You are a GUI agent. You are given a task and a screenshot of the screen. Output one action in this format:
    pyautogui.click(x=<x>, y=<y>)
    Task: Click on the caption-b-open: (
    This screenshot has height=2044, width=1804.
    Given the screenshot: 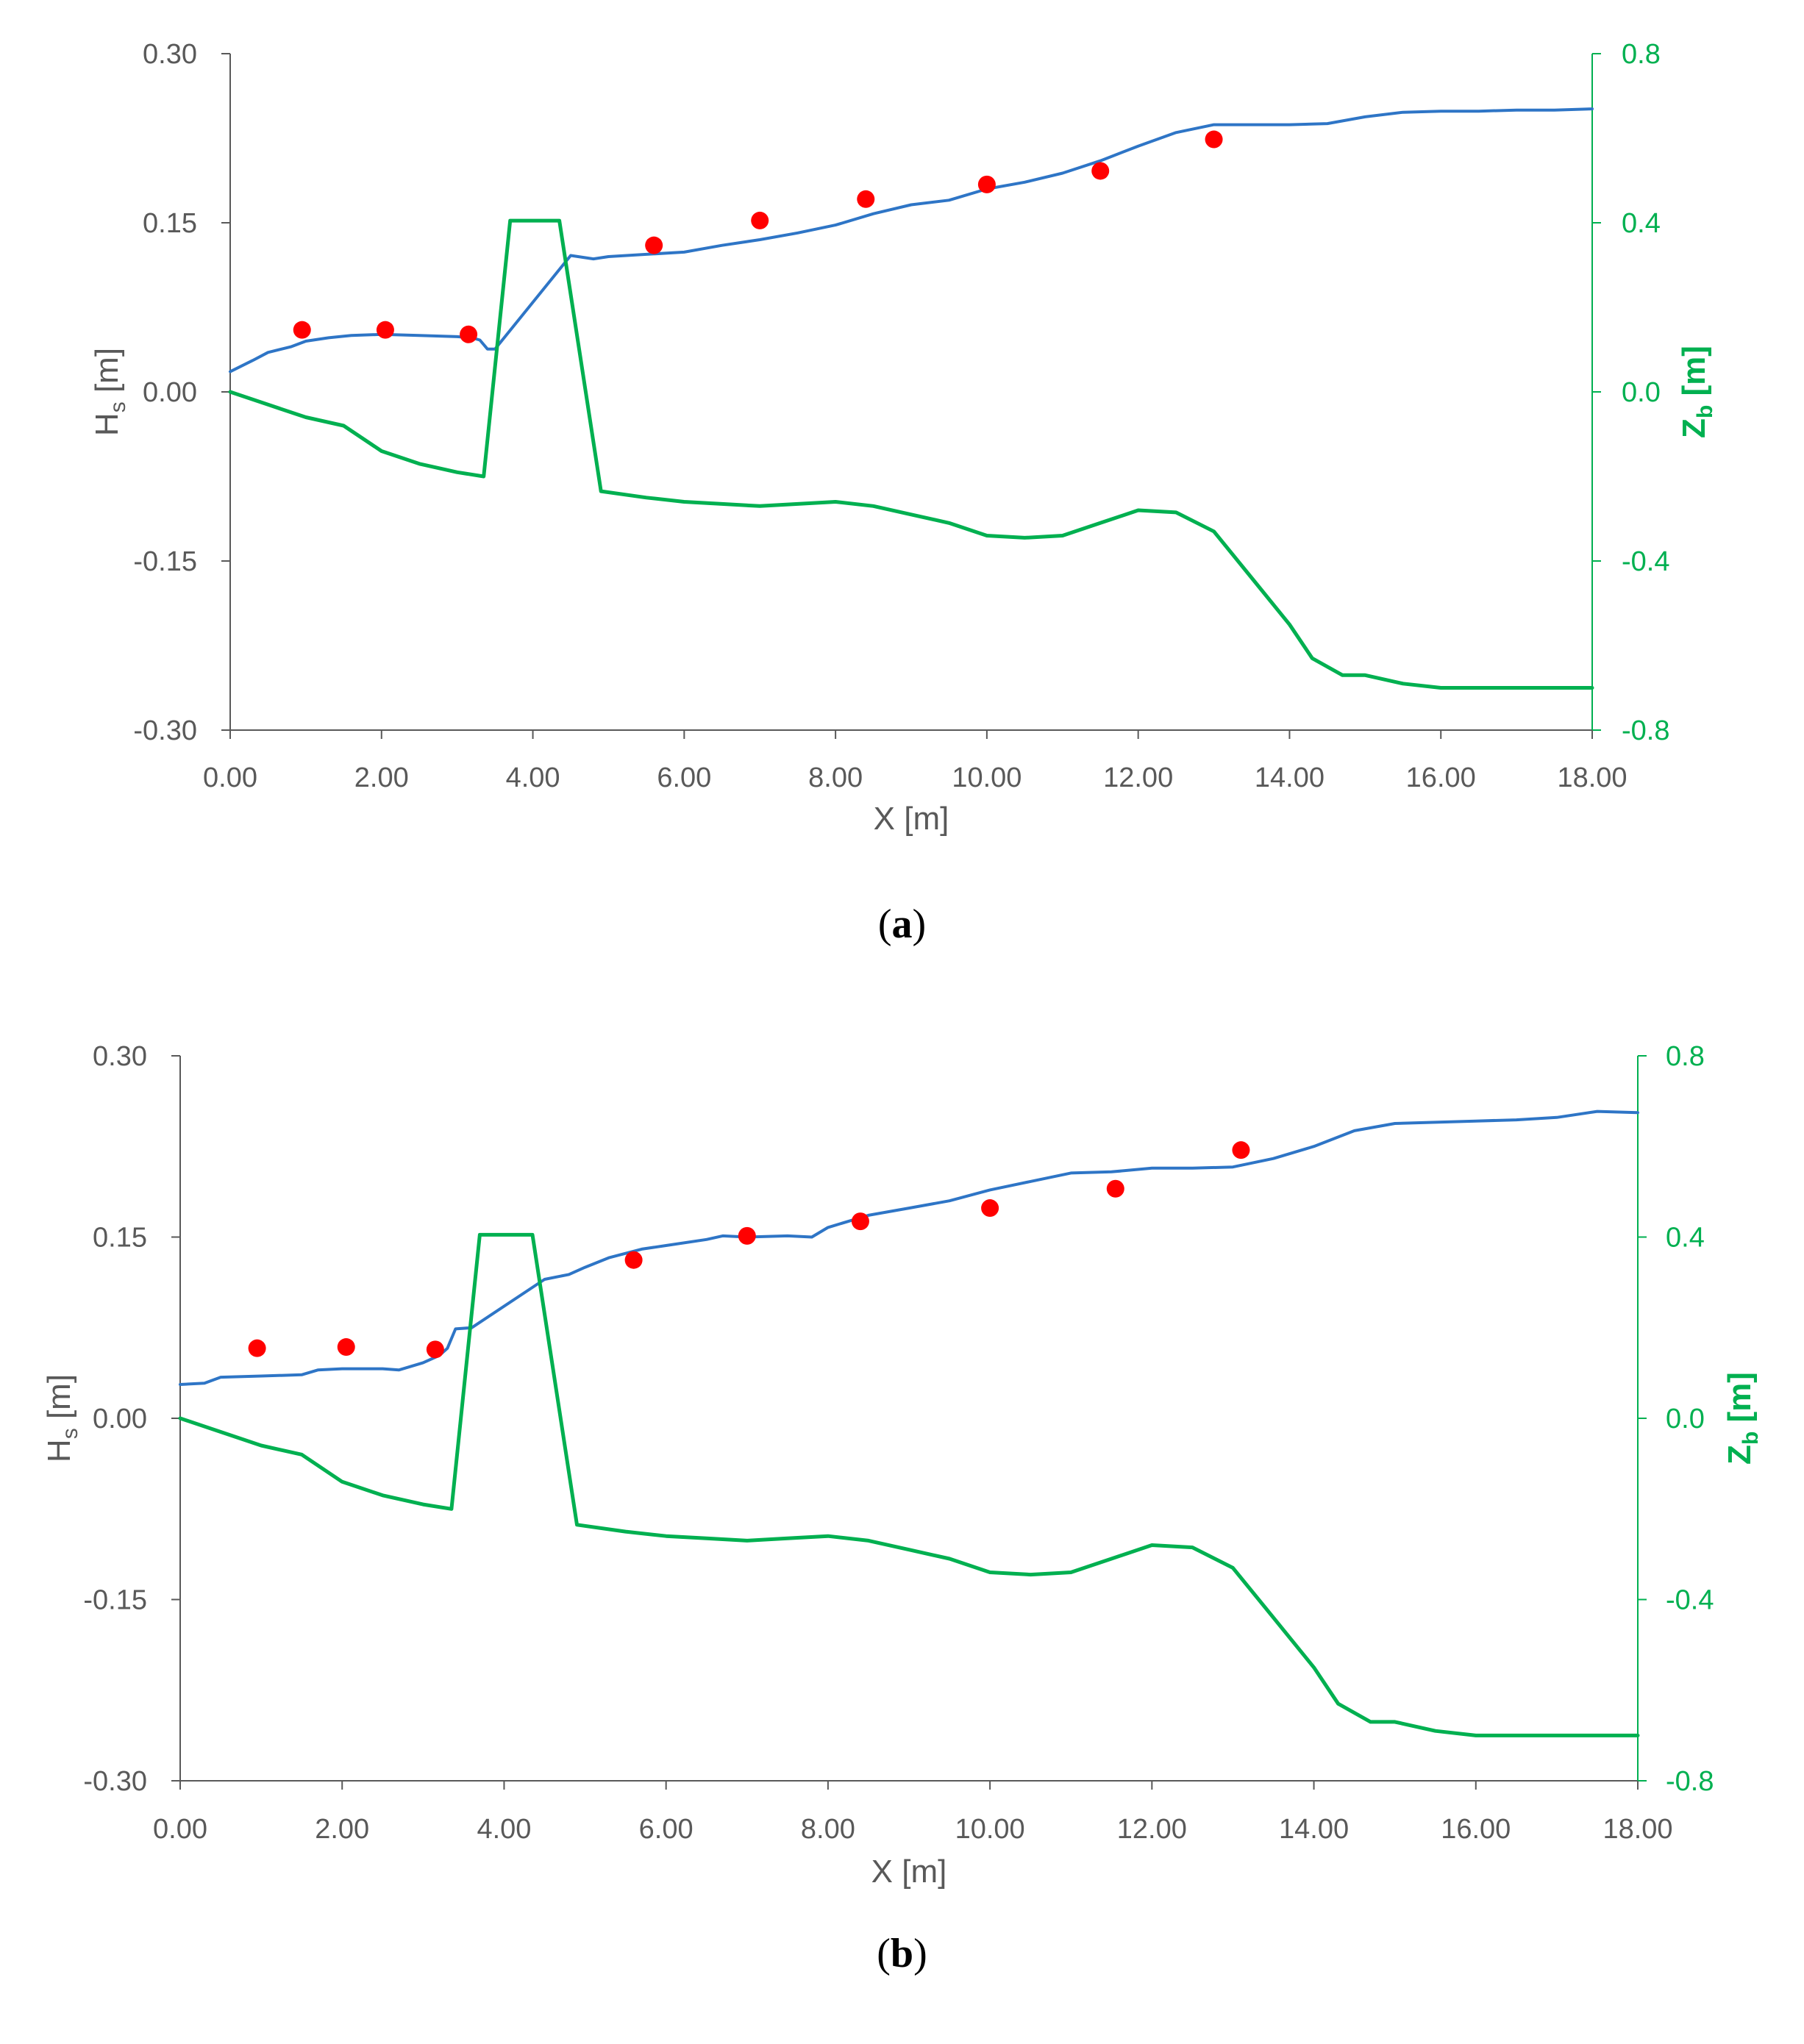 What is the action you would take?
    pyautogui.click(x=884, y=1953)
    